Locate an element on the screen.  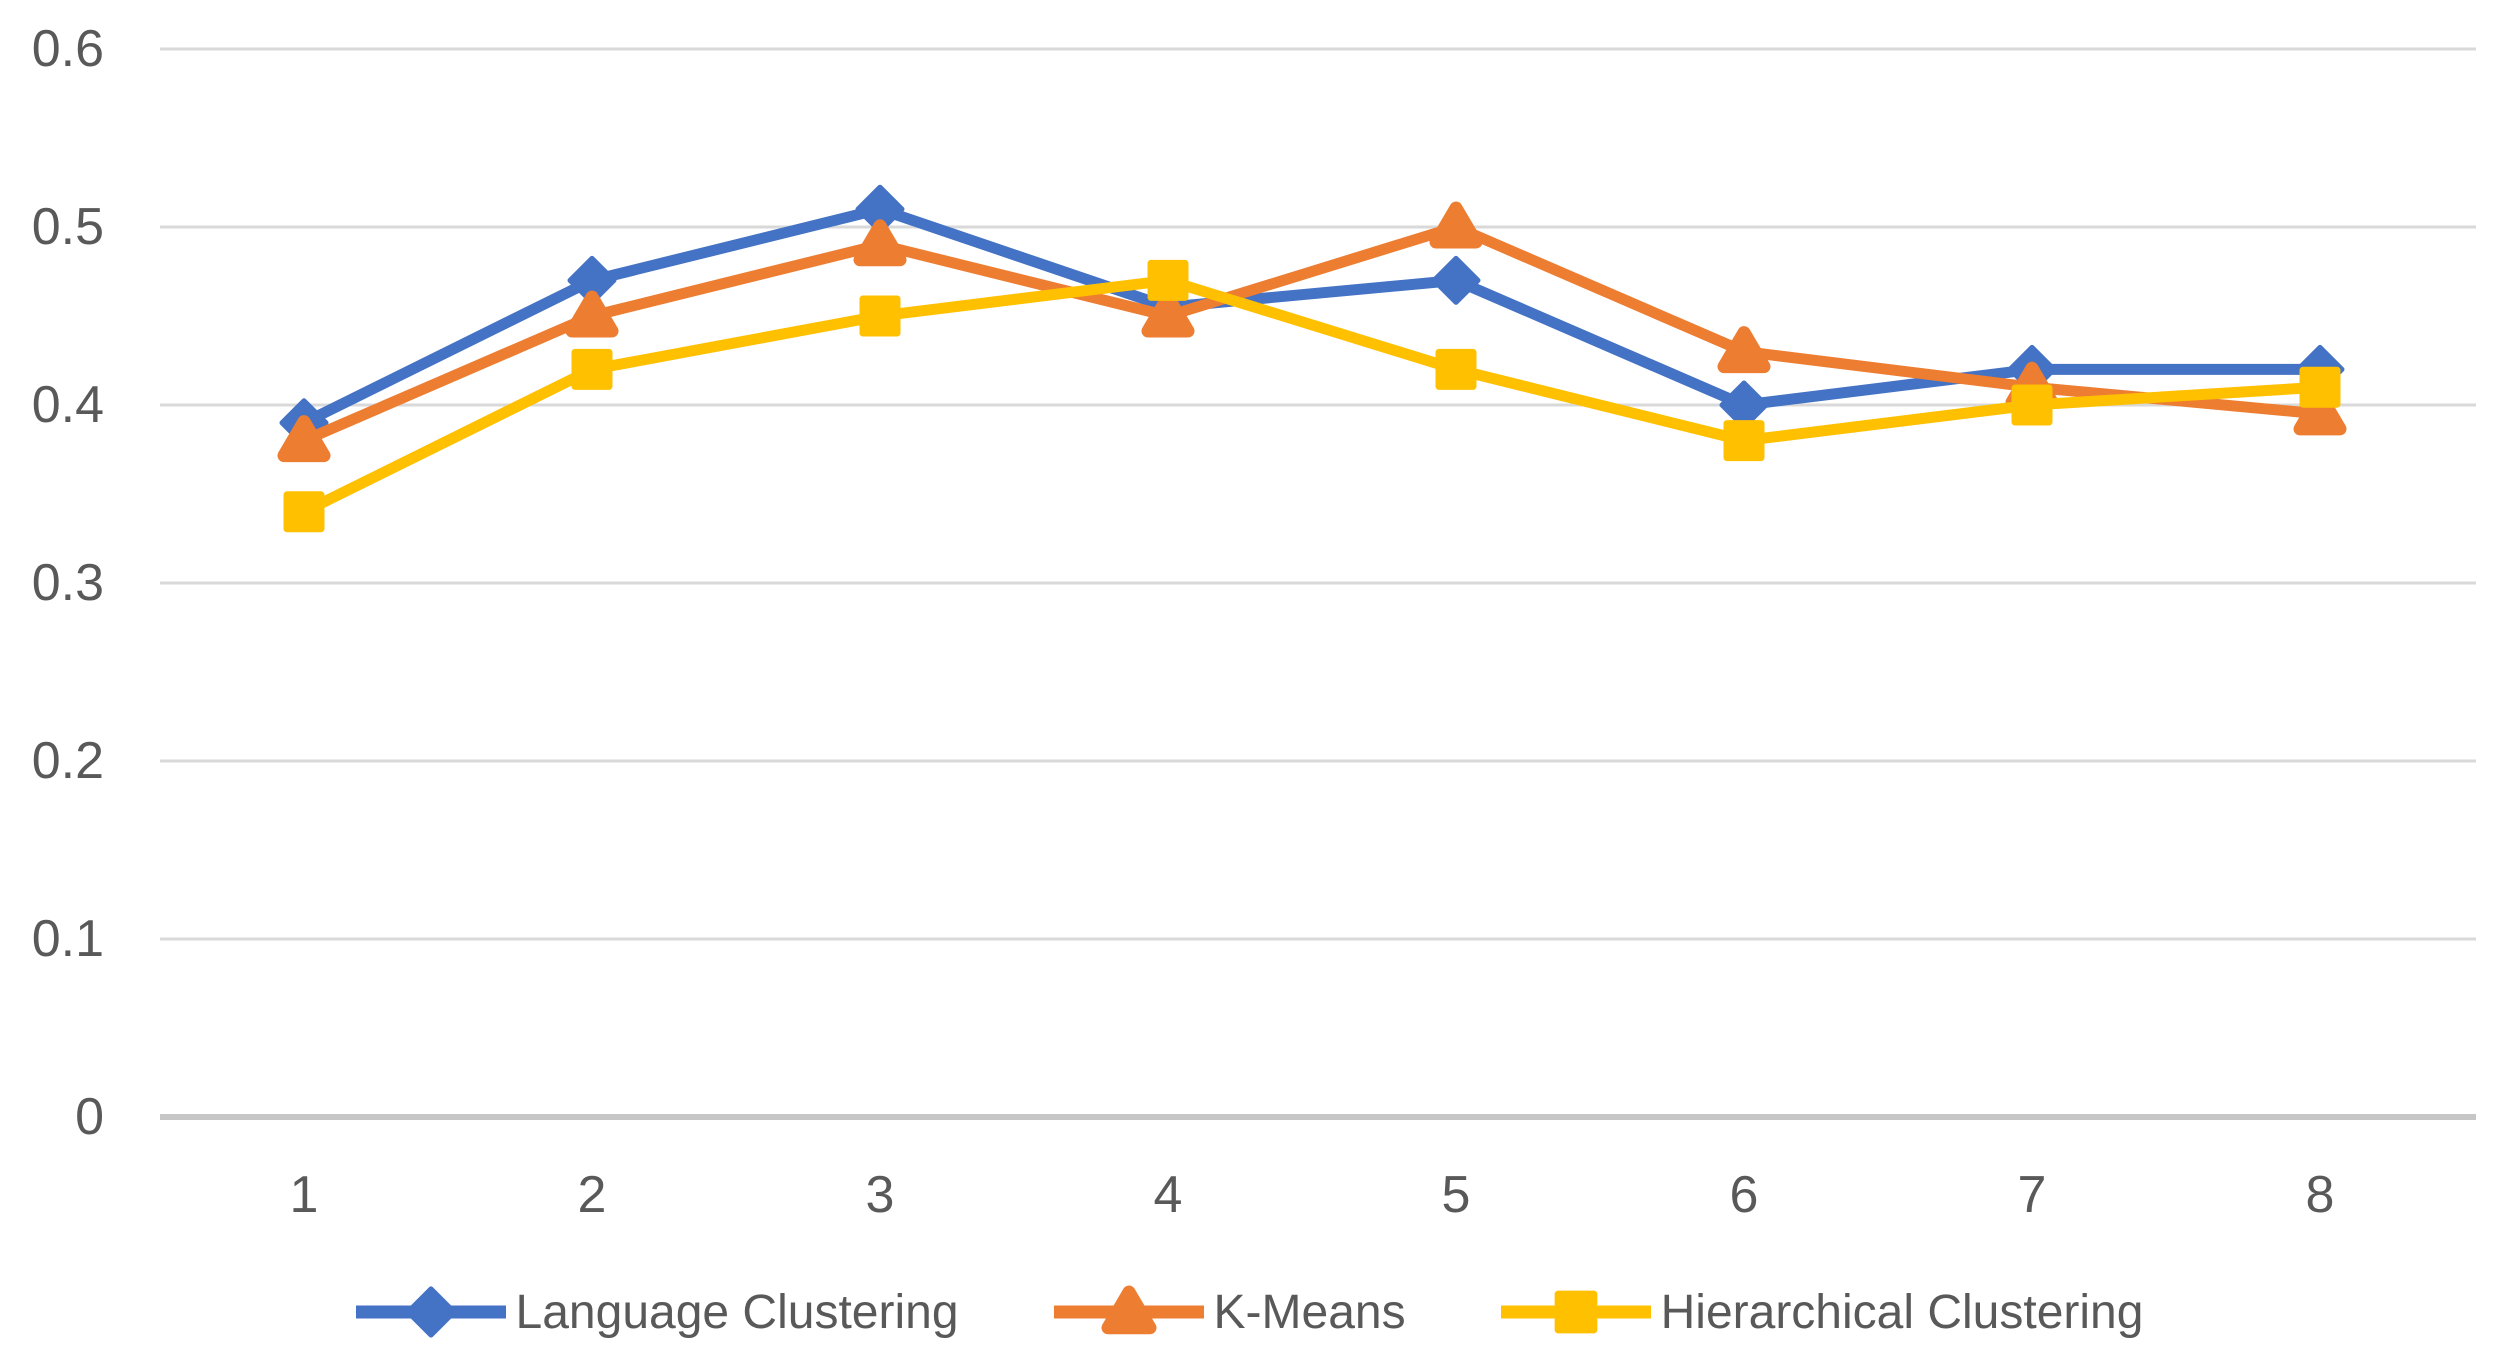
legend-item-language-clustering: Language Clustering is located at coordinates (657, 1312).